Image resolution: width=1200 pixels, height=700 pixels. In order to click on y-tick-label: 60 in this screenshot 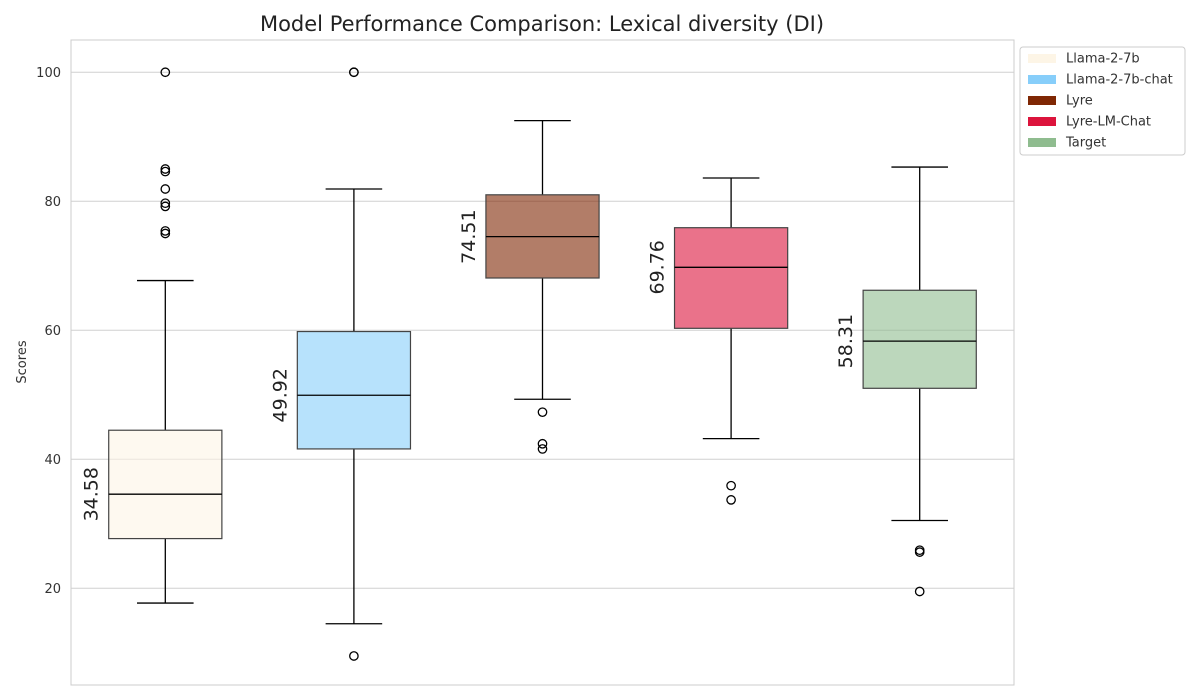, I will do `click(52, 331)`.